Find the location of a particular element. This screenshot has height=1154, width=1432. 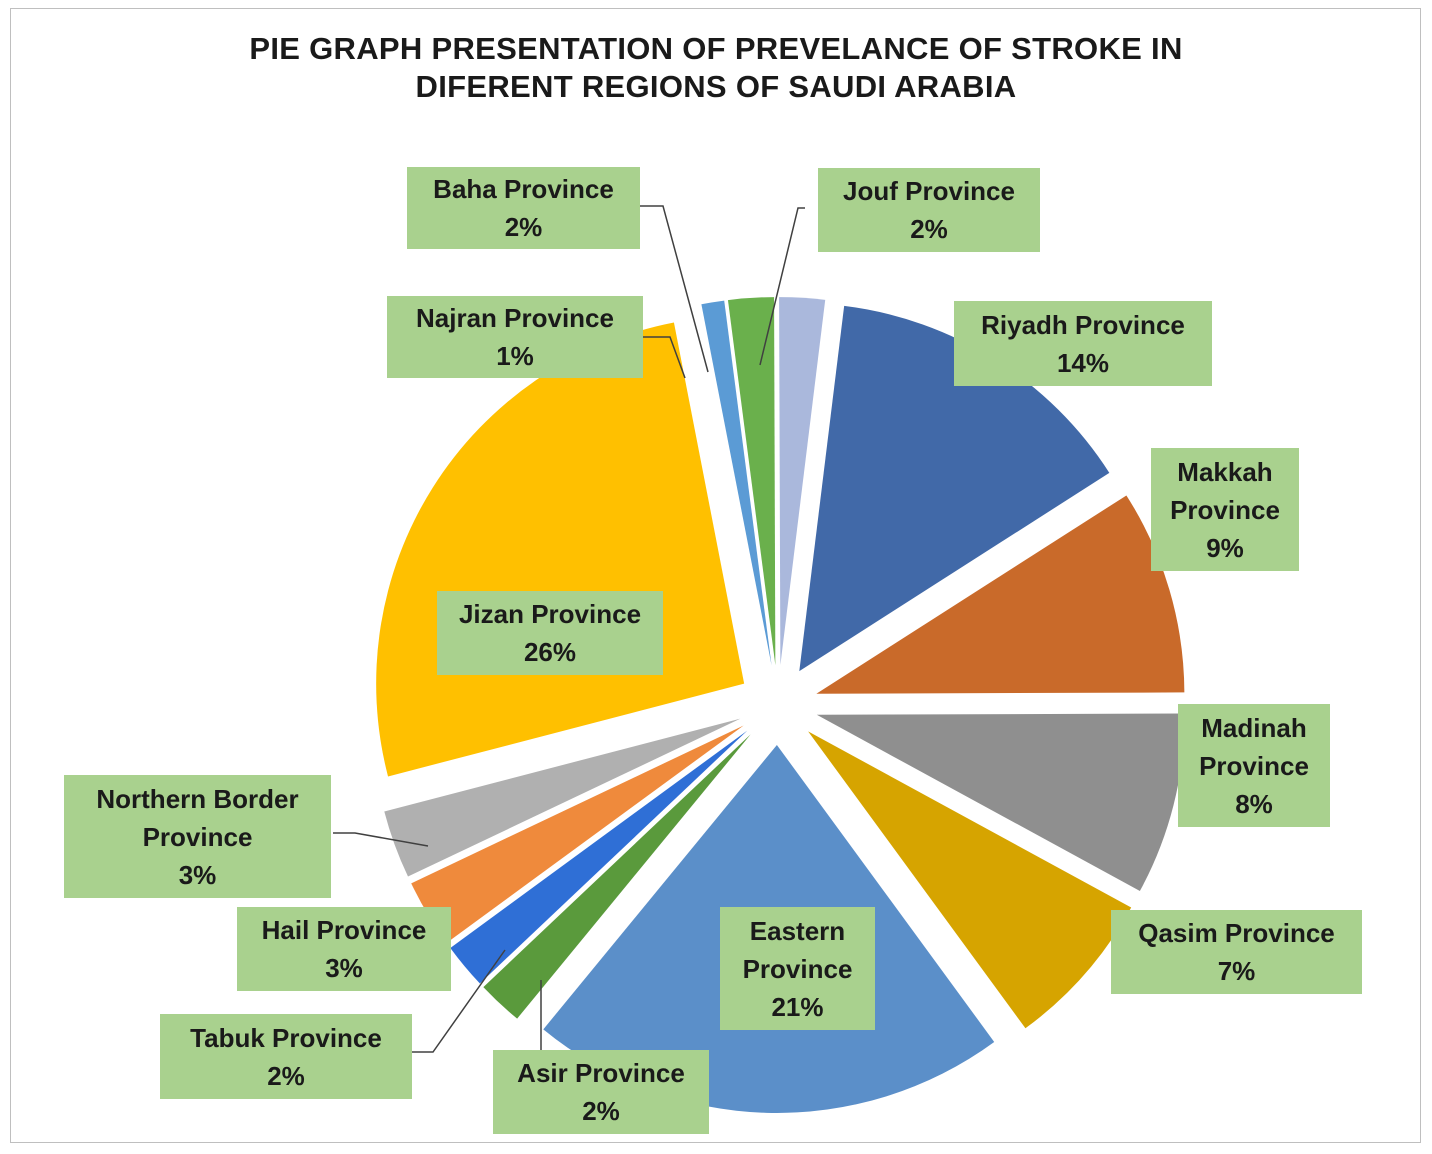

leader-line-northern-border-province is located at coordinates (381, 839).